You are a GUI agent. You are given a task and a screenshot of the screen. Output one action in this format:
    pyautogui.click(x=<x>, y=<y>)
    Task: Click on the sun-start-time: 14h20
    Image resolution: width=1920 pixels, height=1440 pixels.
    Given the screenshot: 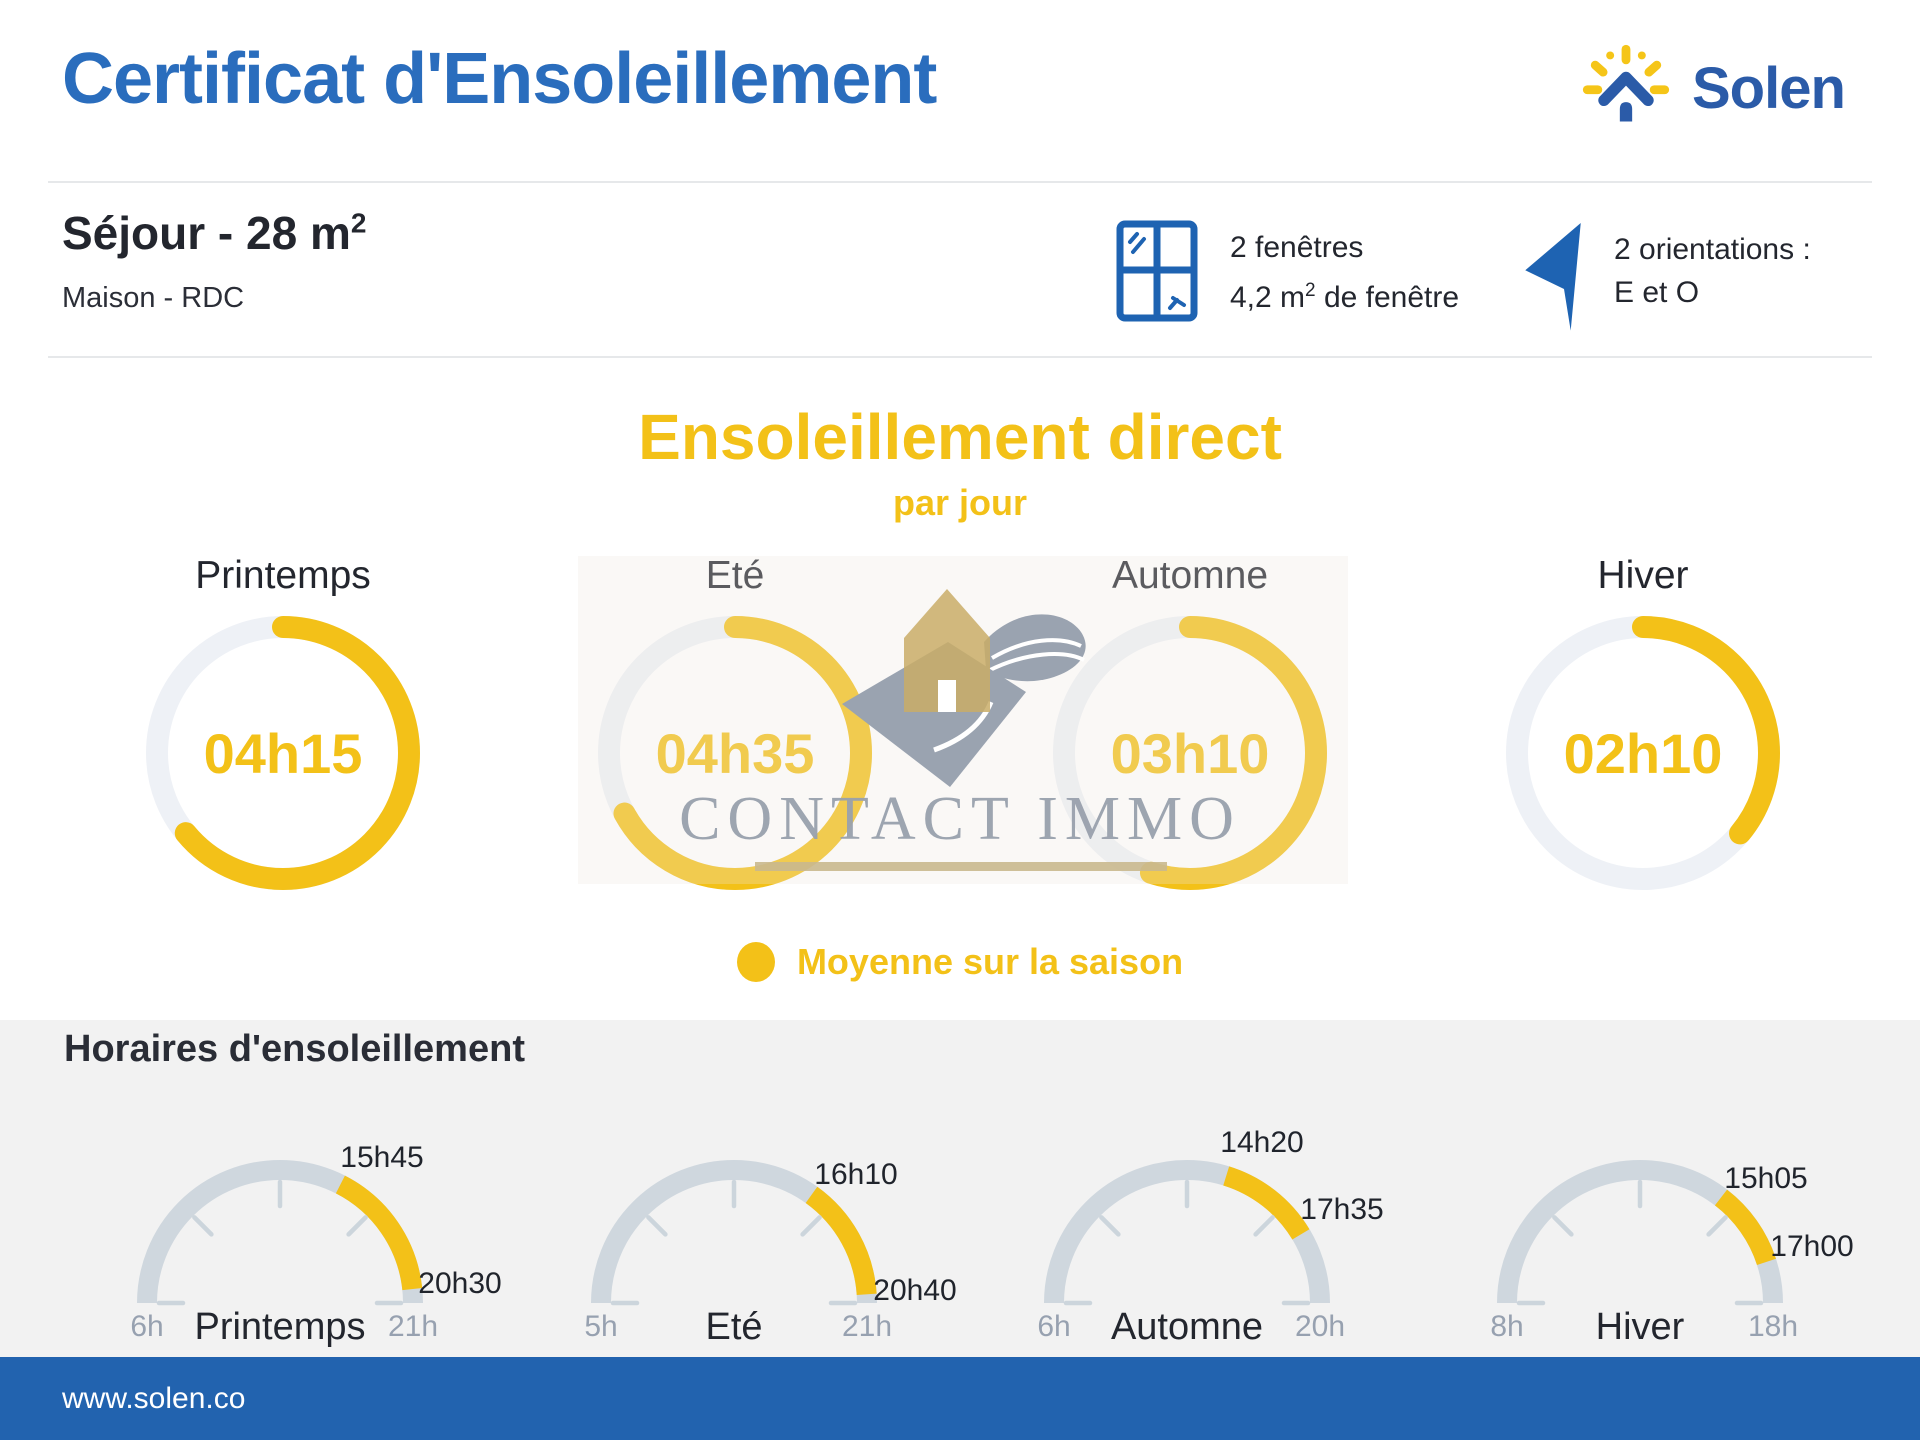 What is the action you would take?
    pyautogui.click(x=1262, y=1142)
    